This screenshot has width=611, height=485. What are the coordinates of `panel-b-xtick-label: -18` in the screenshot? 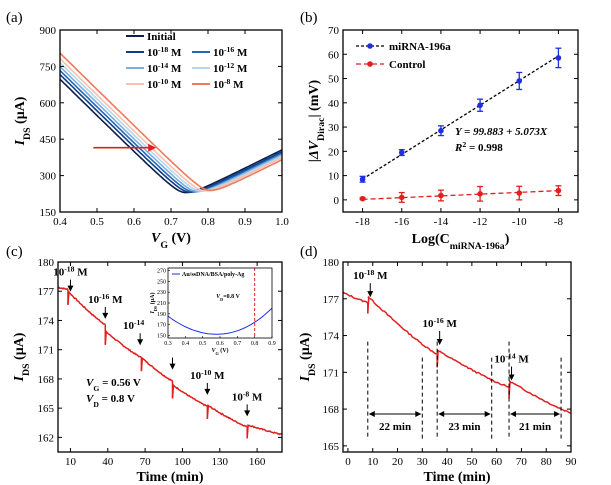 It's located at (362, 222).